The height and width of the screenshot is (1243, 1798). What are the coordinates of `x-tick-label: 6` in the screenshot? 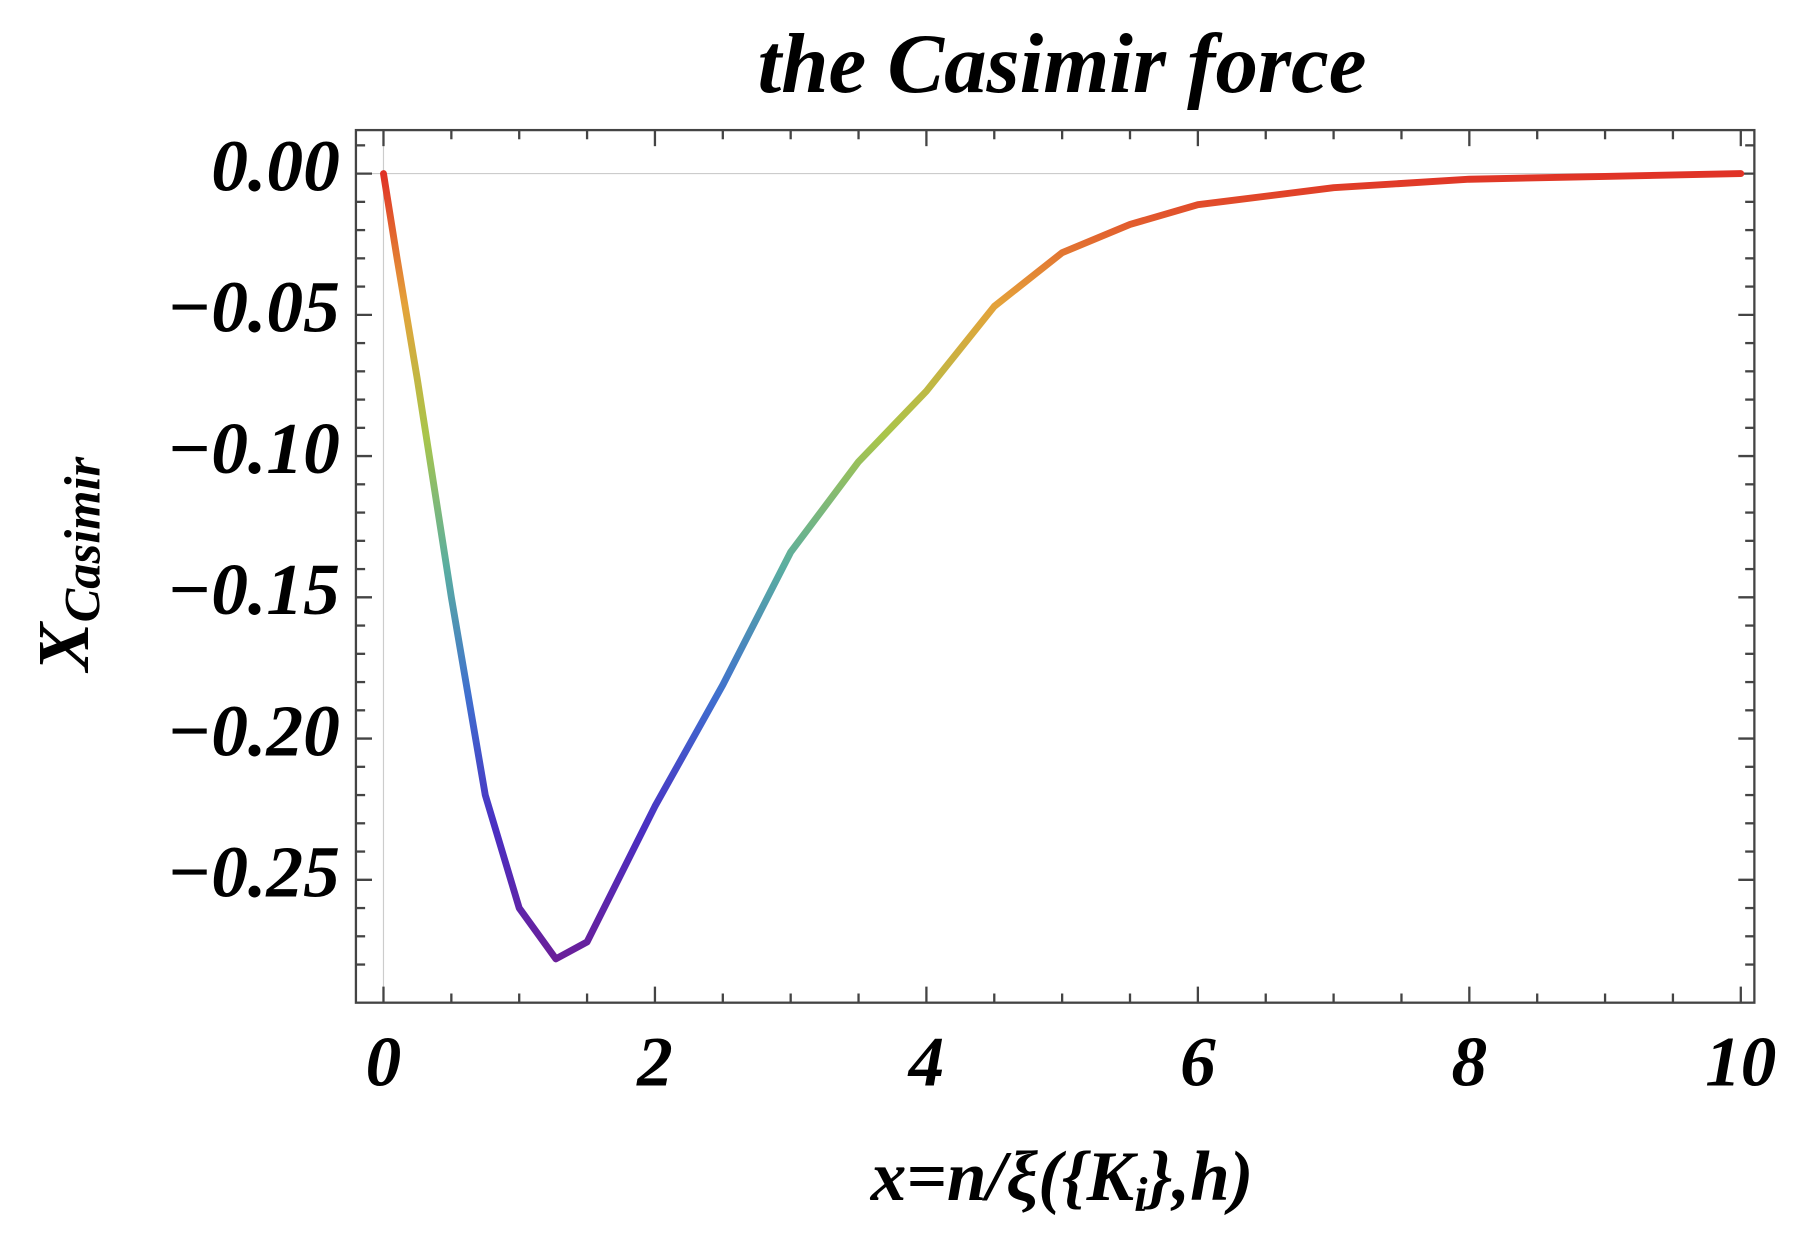 It's located at (1198, 1063).